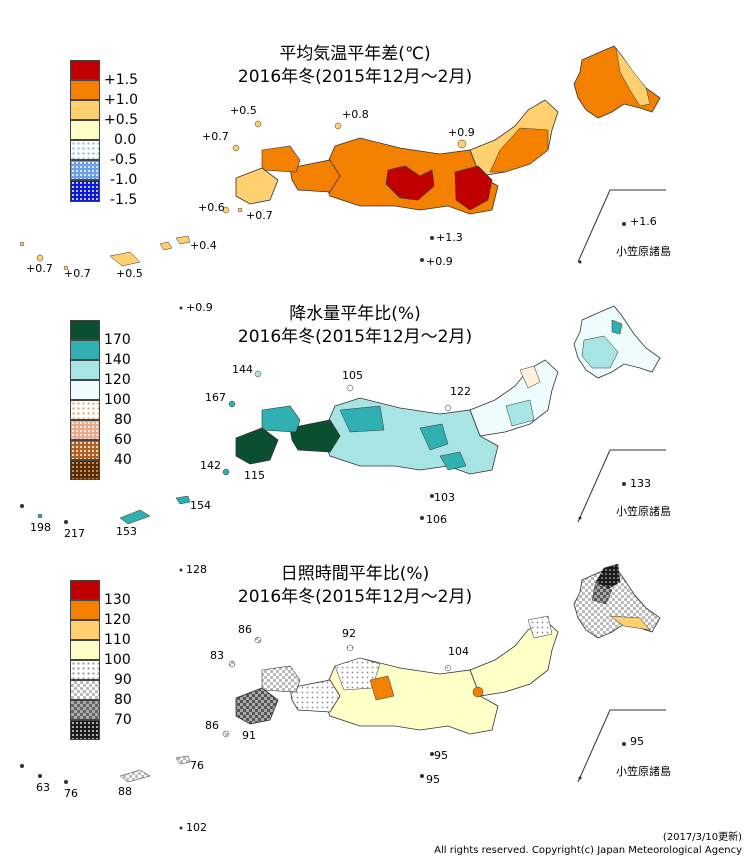 The height and width of the screenshot is (860, 750). Describe the element at coordinates (121, 80) in the screenshot. I see `legend-label: +1.5` at that location.